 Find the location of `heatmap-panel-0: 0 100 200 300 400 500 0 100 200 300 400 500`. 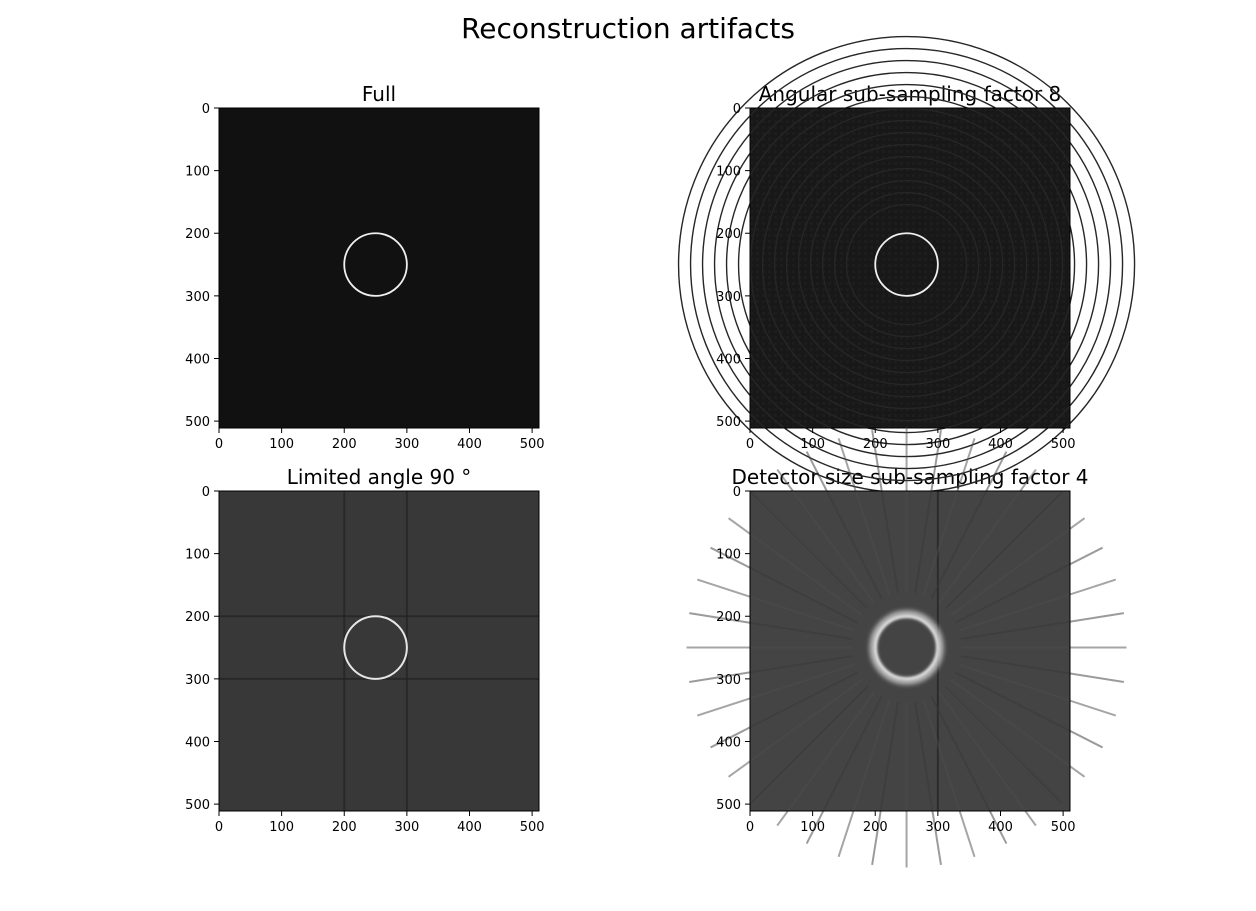

heatmap-panel-0: 0 100 200 300 400 500 0 100 200 300 400 500 is located at coordinates (364, 277).